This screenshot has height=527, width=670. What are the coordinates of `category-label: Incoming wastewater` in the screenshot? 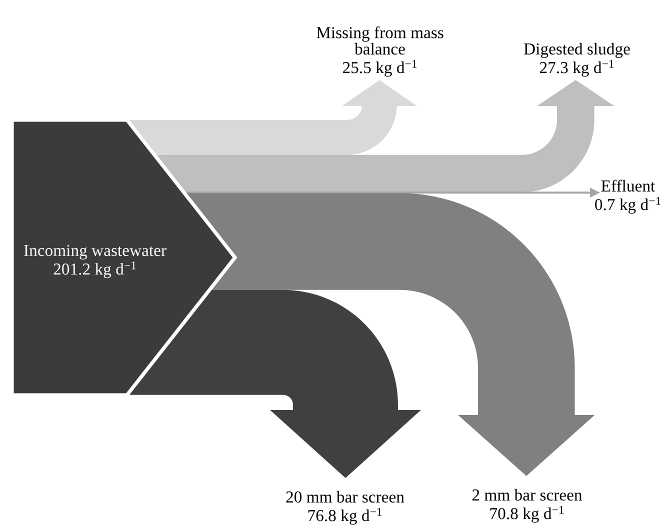 It's located at (95, 252).